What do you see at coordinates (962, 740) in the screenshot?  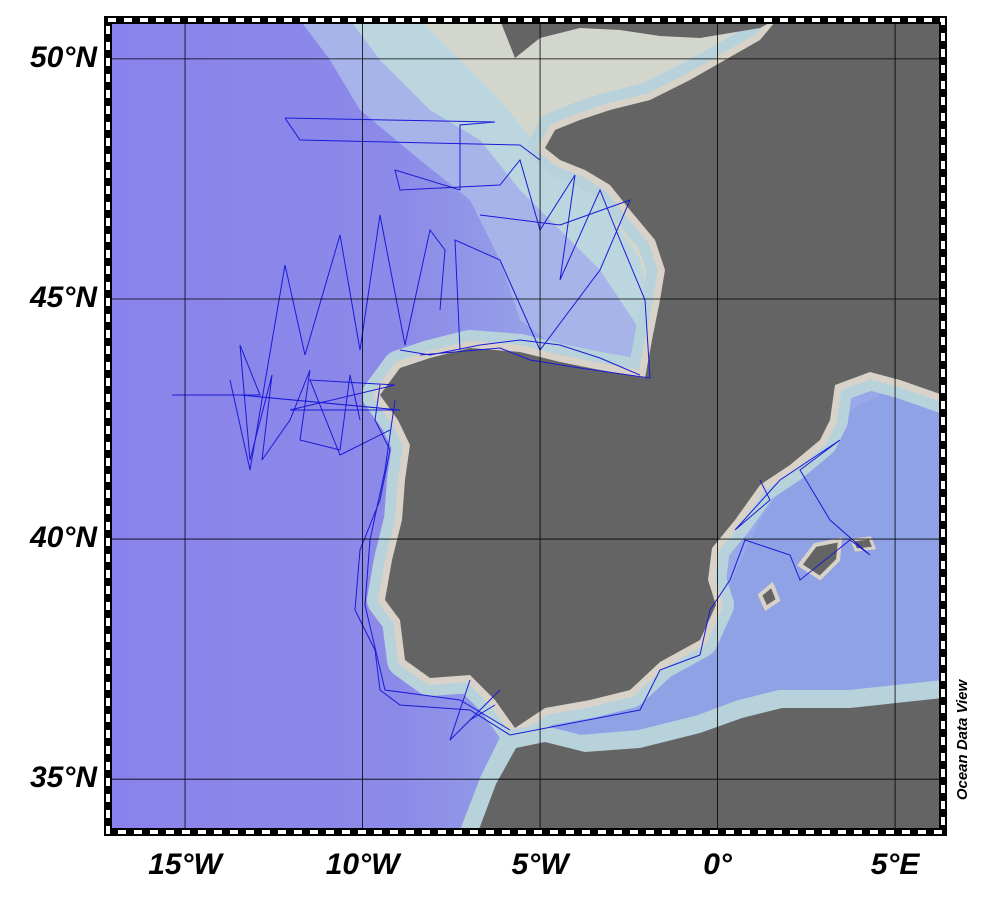 I see `watermark: Ocean Data View` at bounding box center [962, 740].